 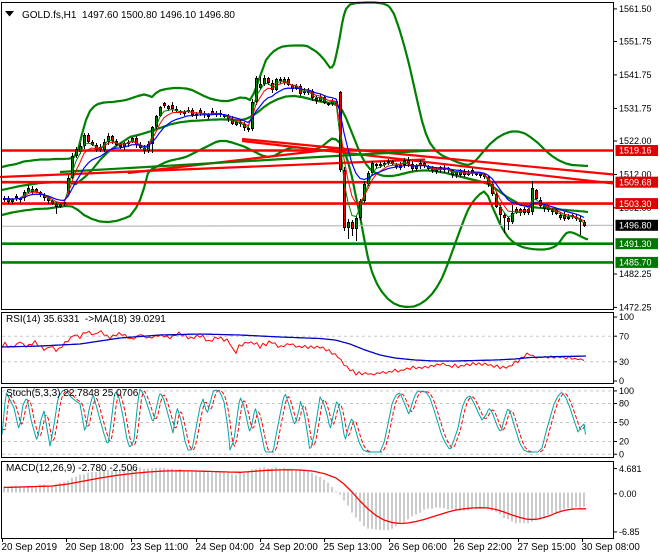 What do you see at coordinates (624, 336) in the screenshot?
I see `svg-text: 70` at bounding box center [624, 336].